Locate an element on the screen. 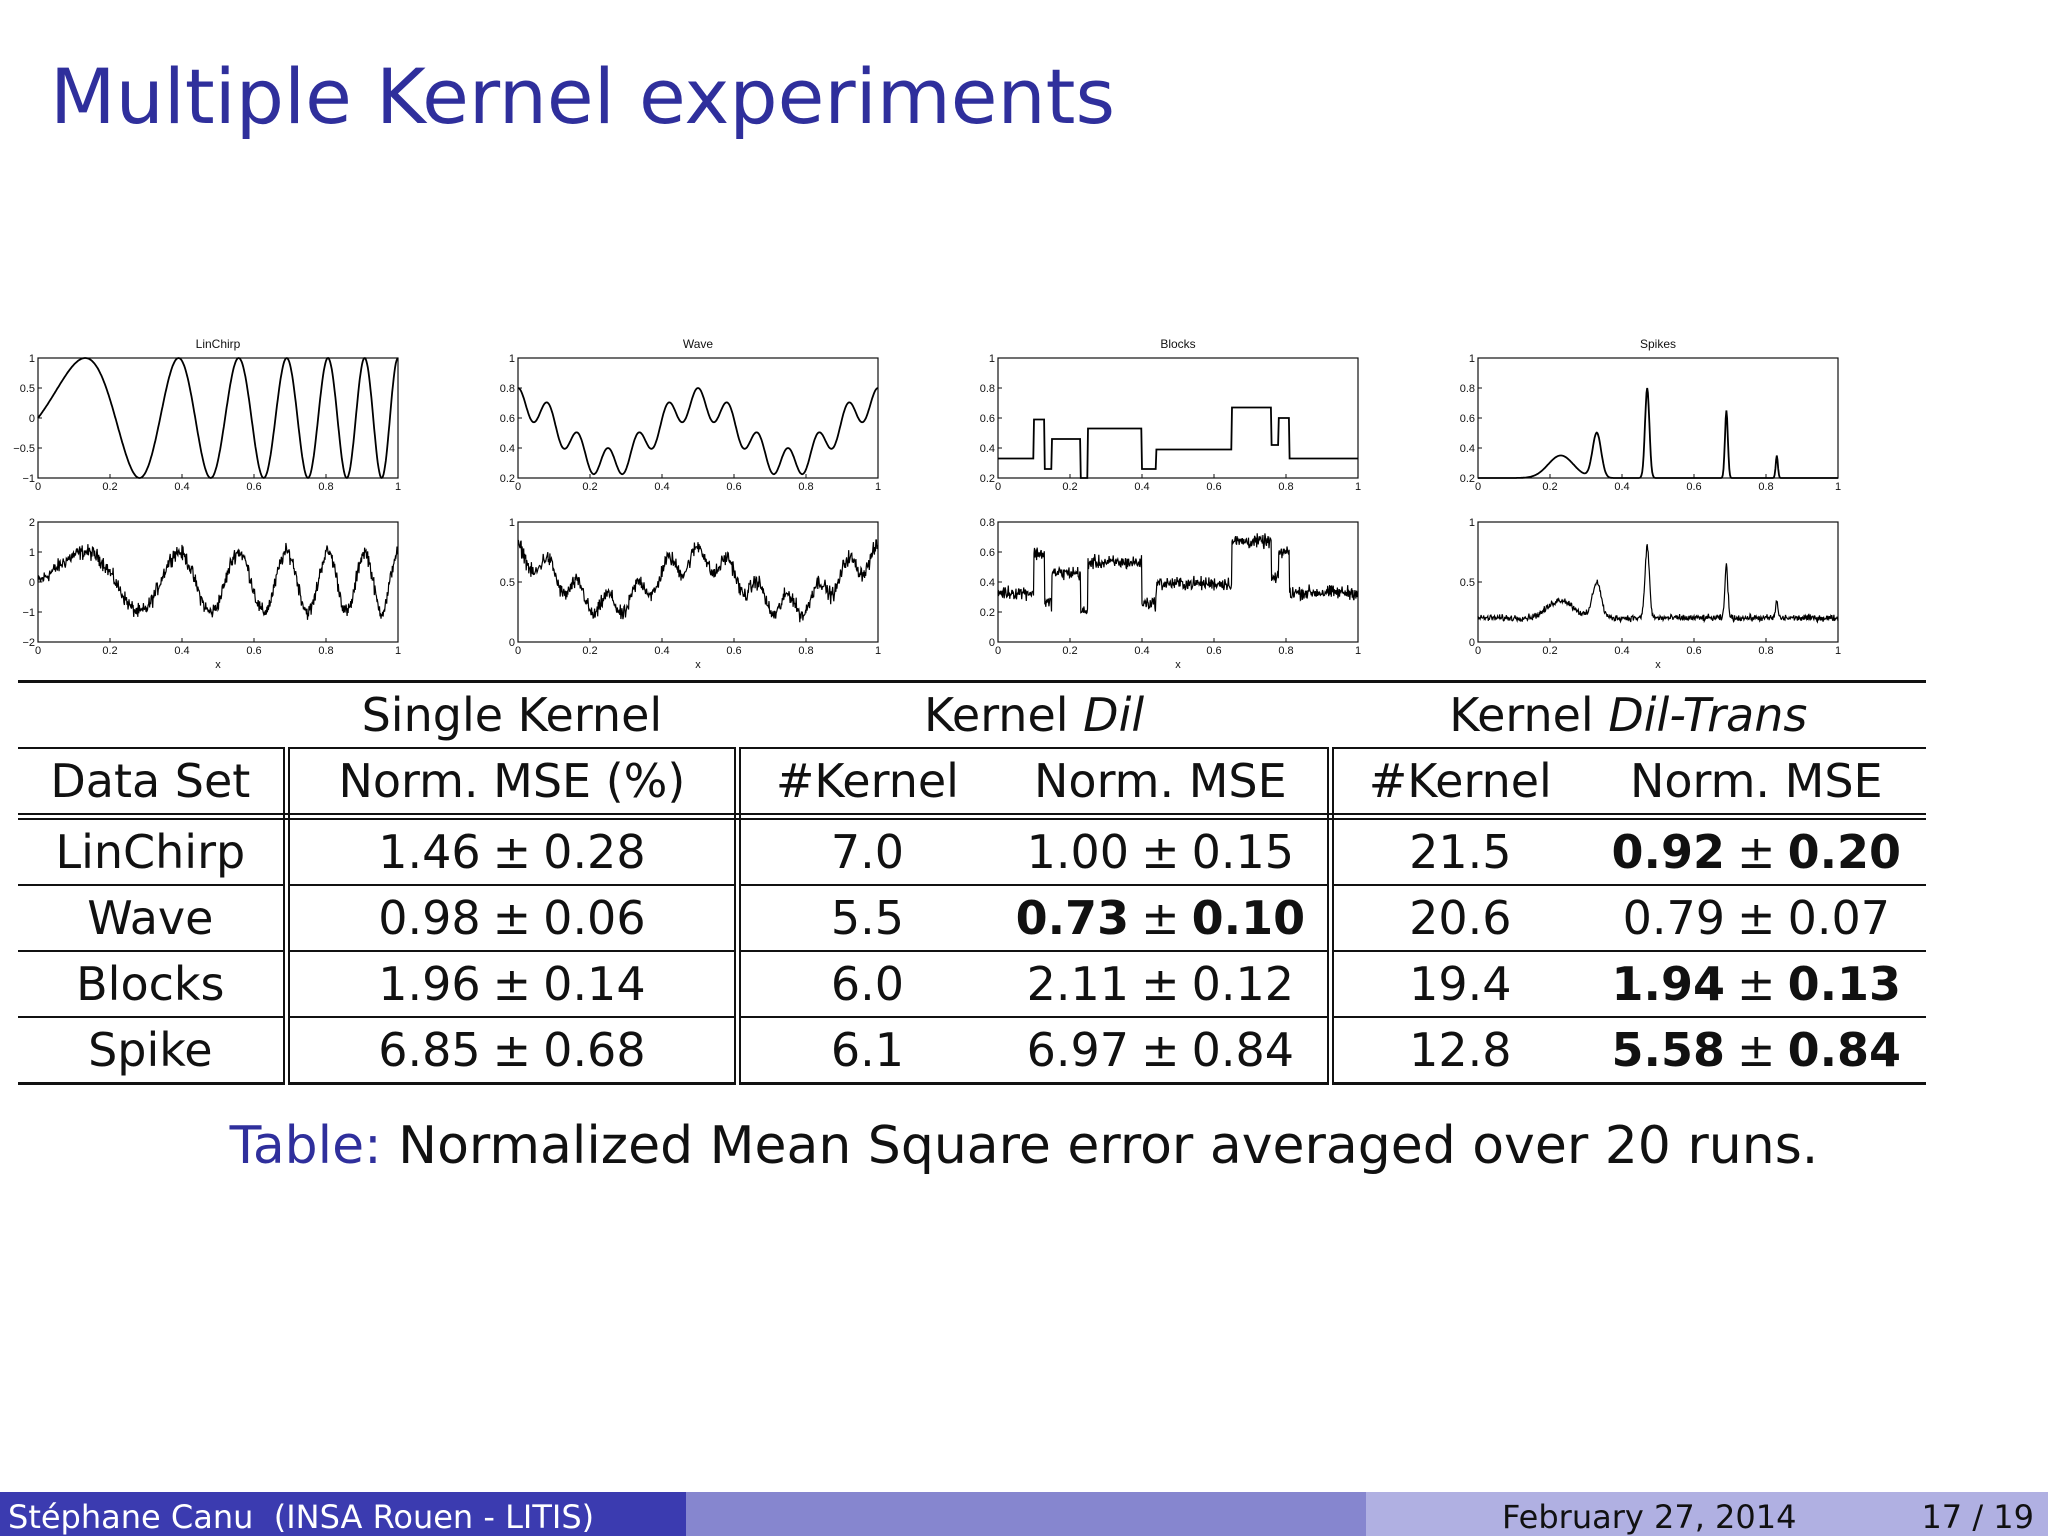  cell-single-mse: 6.85 ±0.68 is located at coordinates (514, 1051).